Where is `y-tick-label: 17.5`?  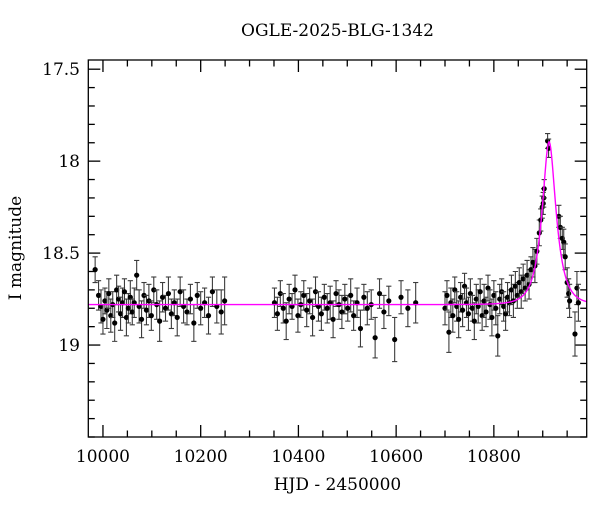 y-tick-label: 17.5 is located at coordinates (61, 70).